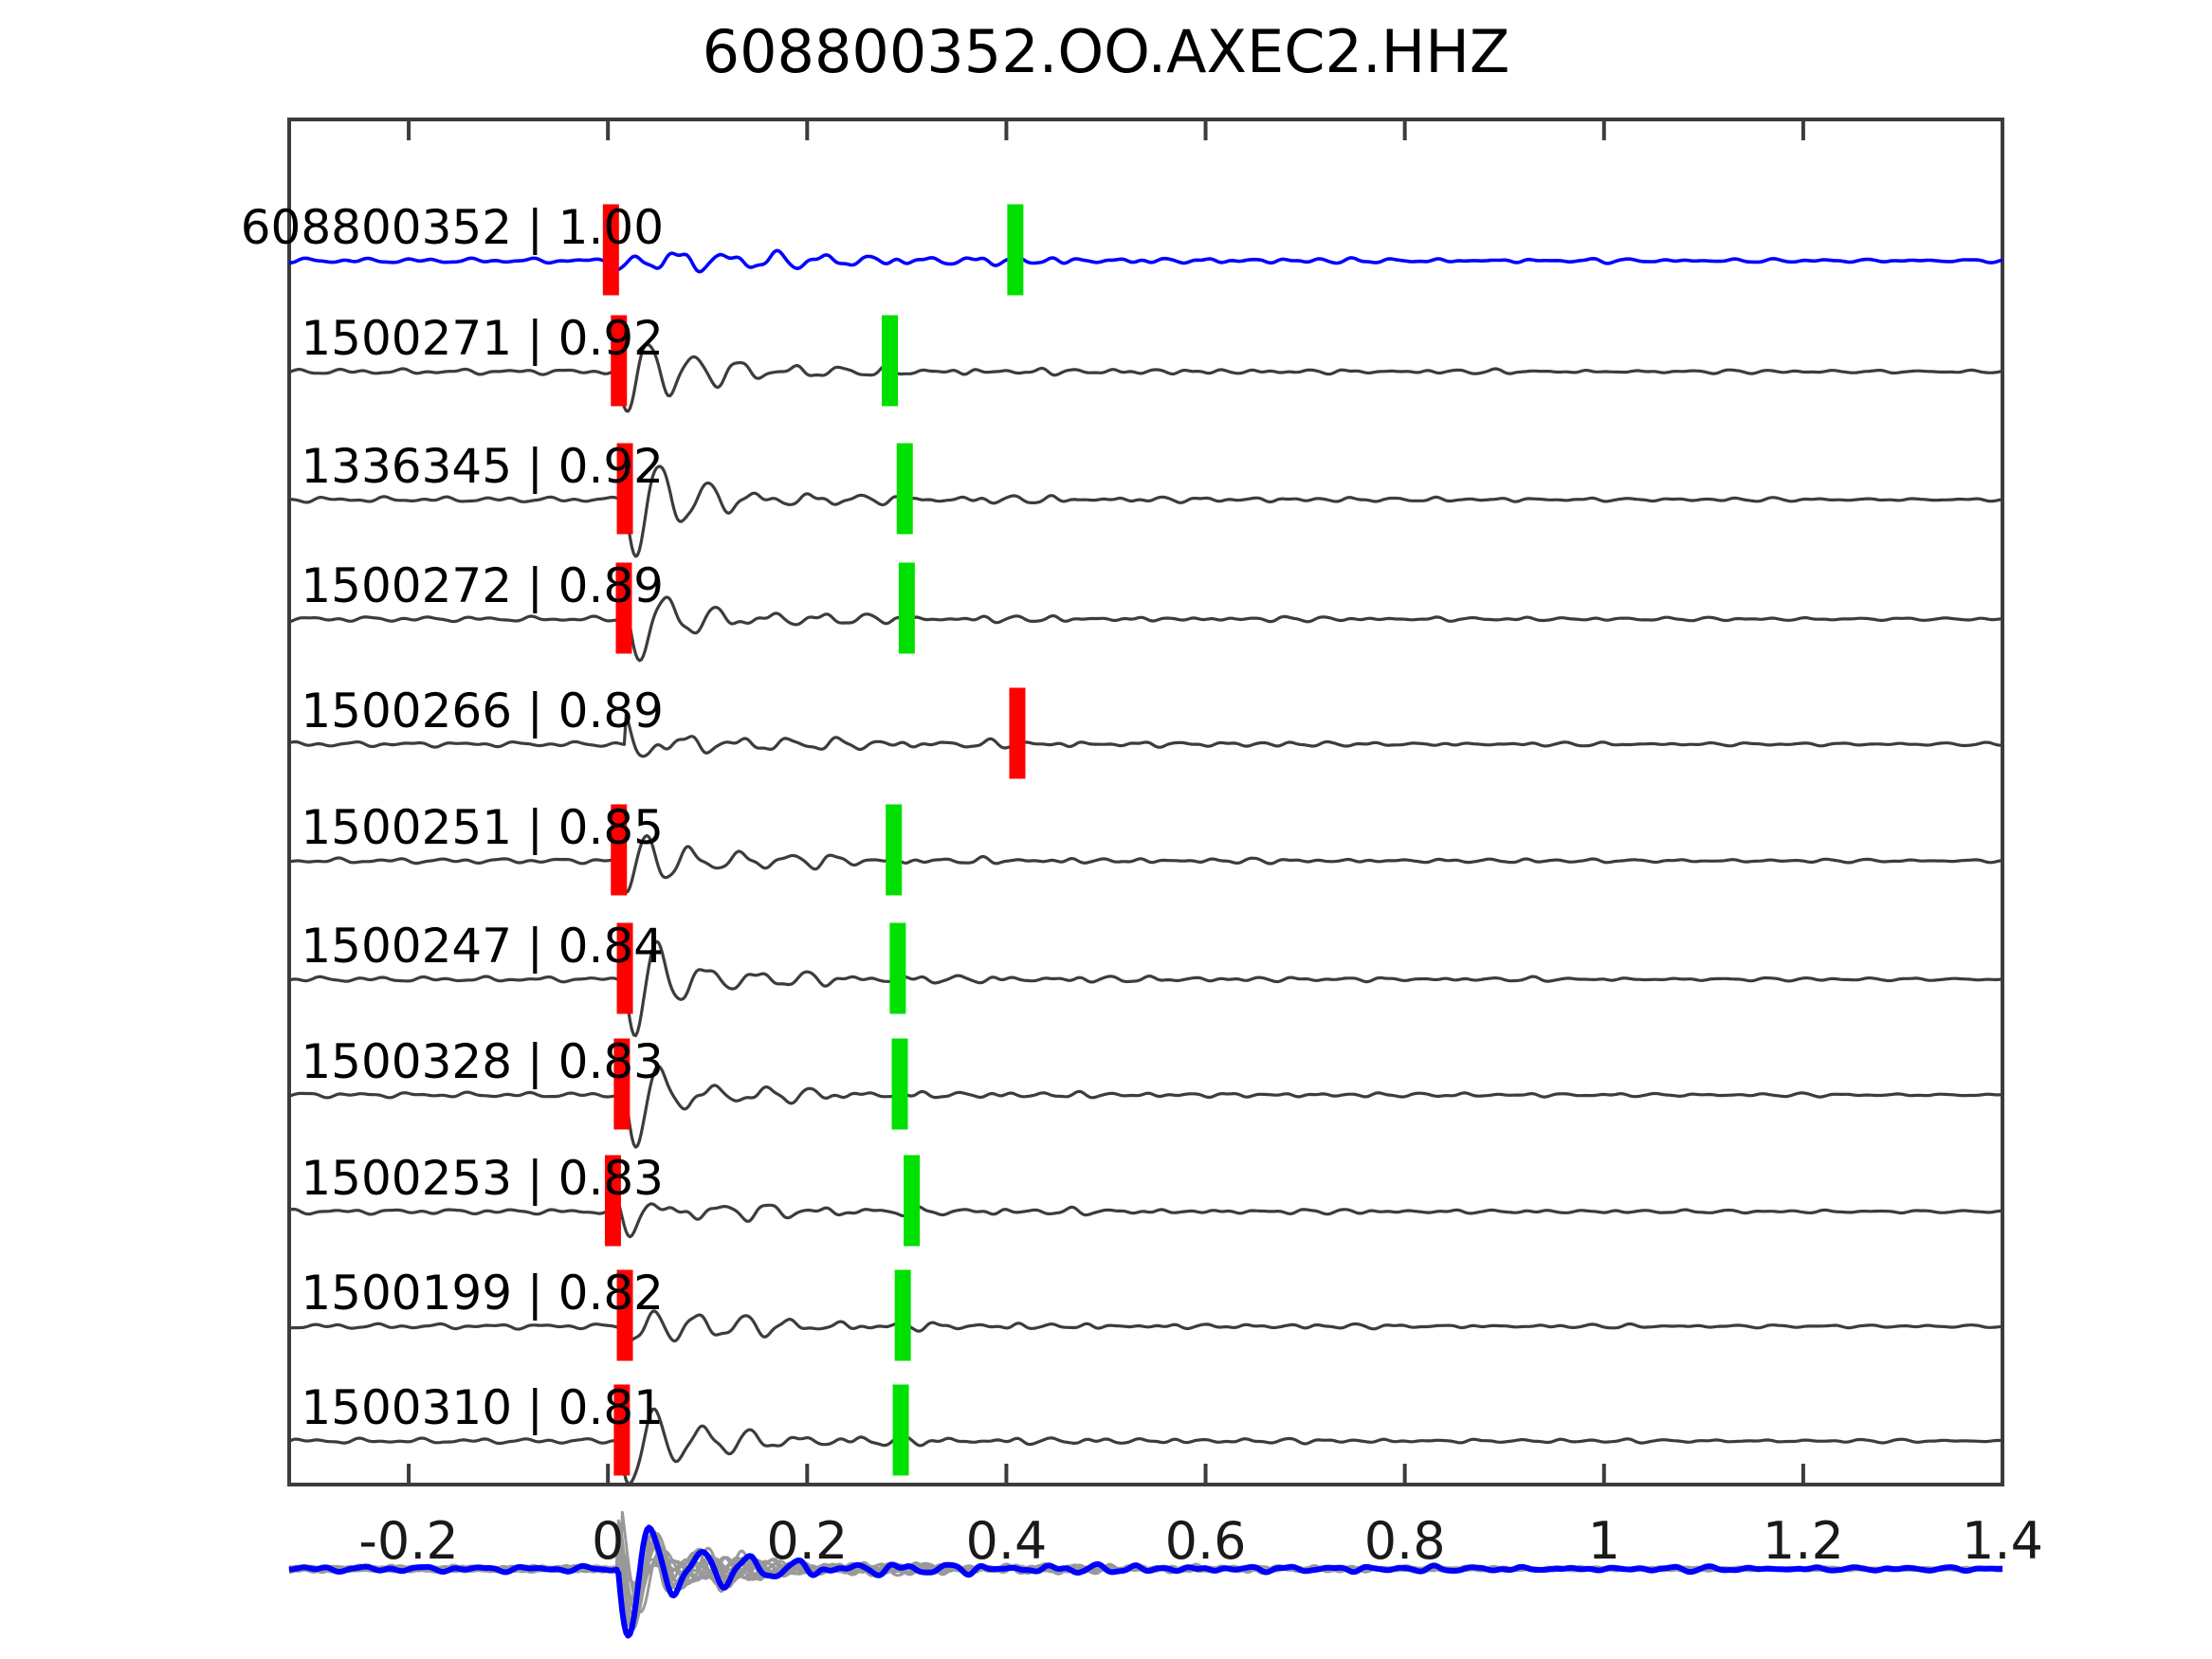 Image resolution: width=2212 pixels, height=1659 pixels. I want to click on page-title: 608800352.OO.AXEC2.HHZ, so click(1106, 51).